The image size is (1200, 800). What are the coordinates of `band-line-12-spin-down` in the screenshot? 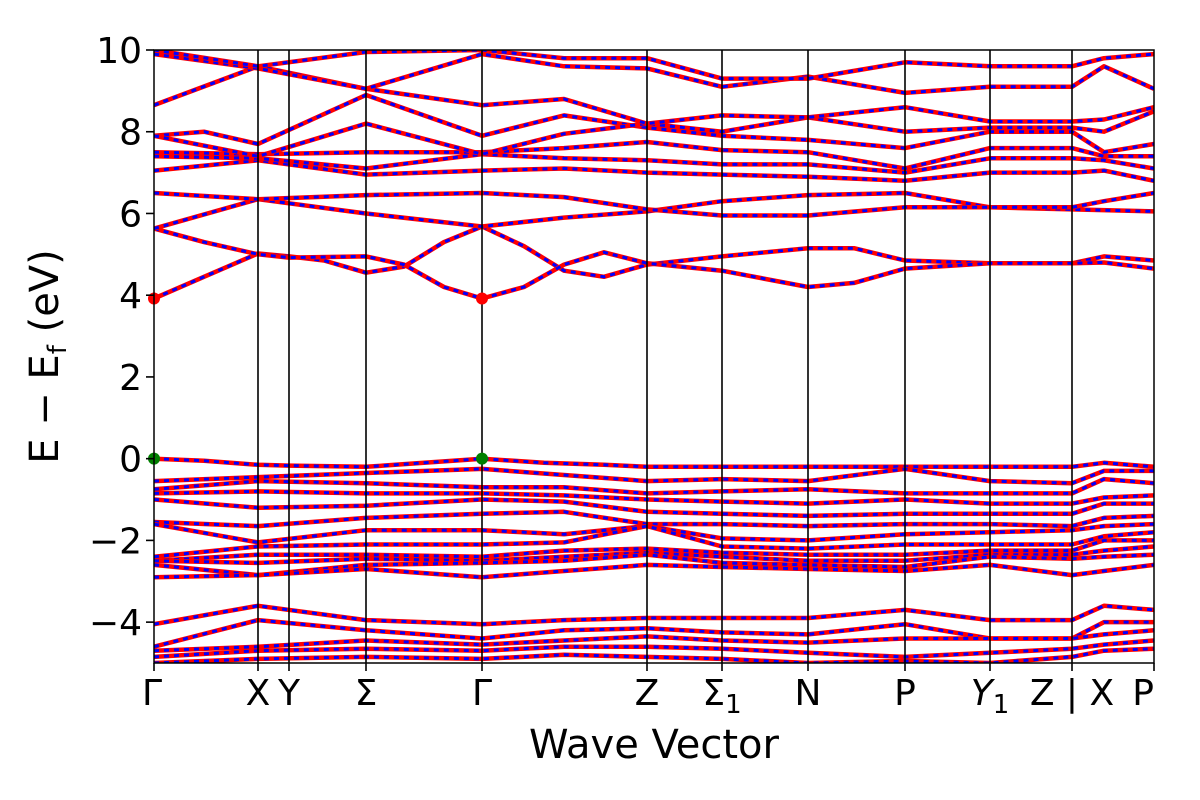 It's located at (654, 463).